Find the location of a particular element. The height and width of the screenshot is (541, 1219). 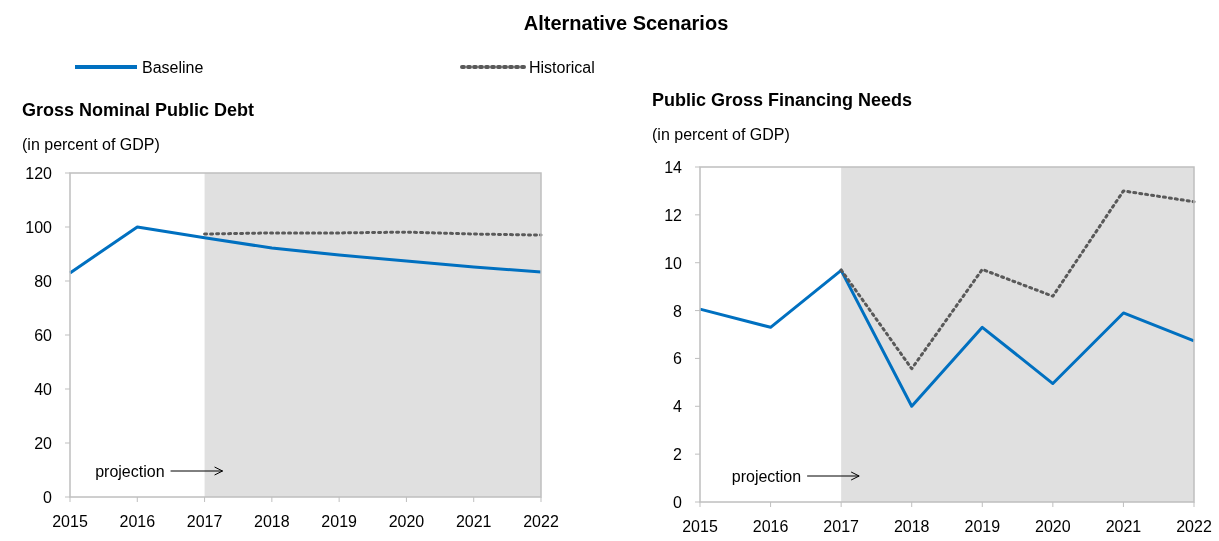

legend-label: Historical is located at coordinates (562, 67).